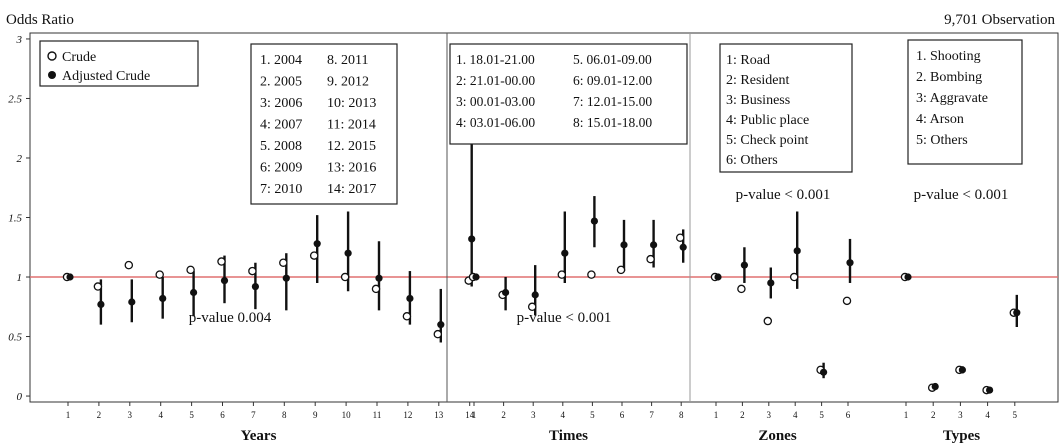 The image size is (1061, 444). I want to click on legend-adjusted-label: Adjusted Crude, so click(106, 76).